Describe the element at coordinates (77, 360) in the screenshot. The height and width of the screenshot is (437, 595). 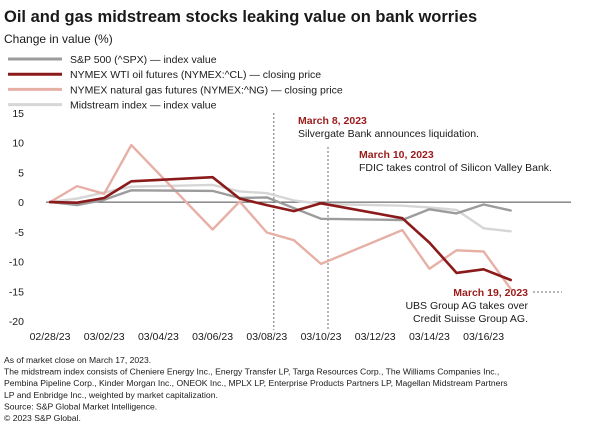
I see `footnote-line-0: As of market close on March 17, 2023.` at that location.